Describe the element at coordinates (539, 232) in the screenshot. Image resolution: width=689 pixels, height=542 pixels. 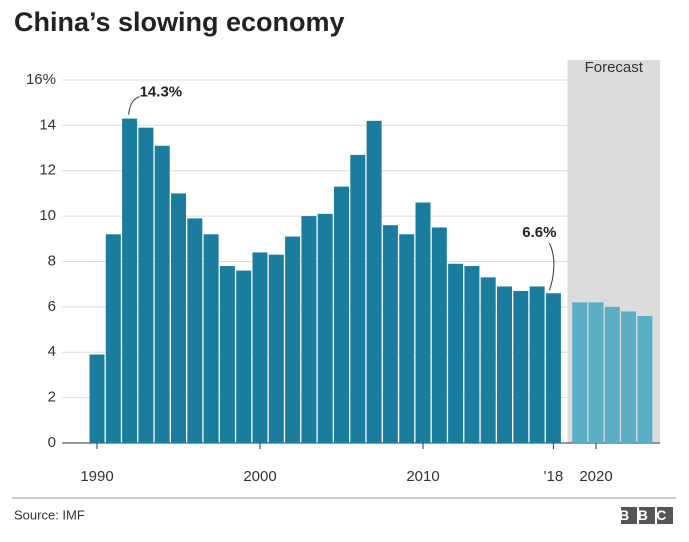
I see `value-label: 6.6%` at that location.